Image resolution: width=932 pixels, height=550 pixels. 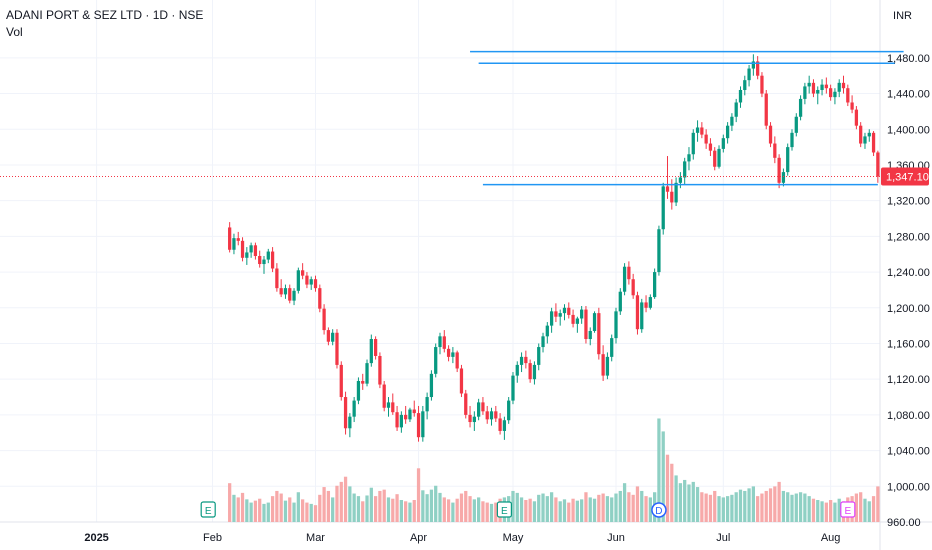 I want to click on symbol-title: ADANI PORT & SEZ LTD · 1D · NSE, so click(x=105, y=15).